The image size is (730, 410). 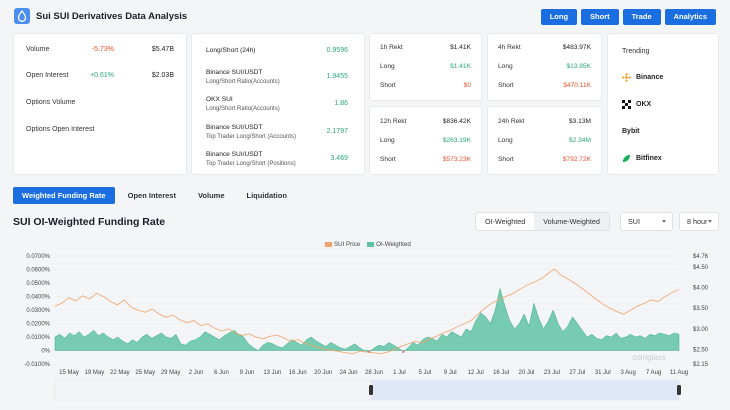 I want to click on rekt-short-row: Short $0, so click(x=425, y=87).